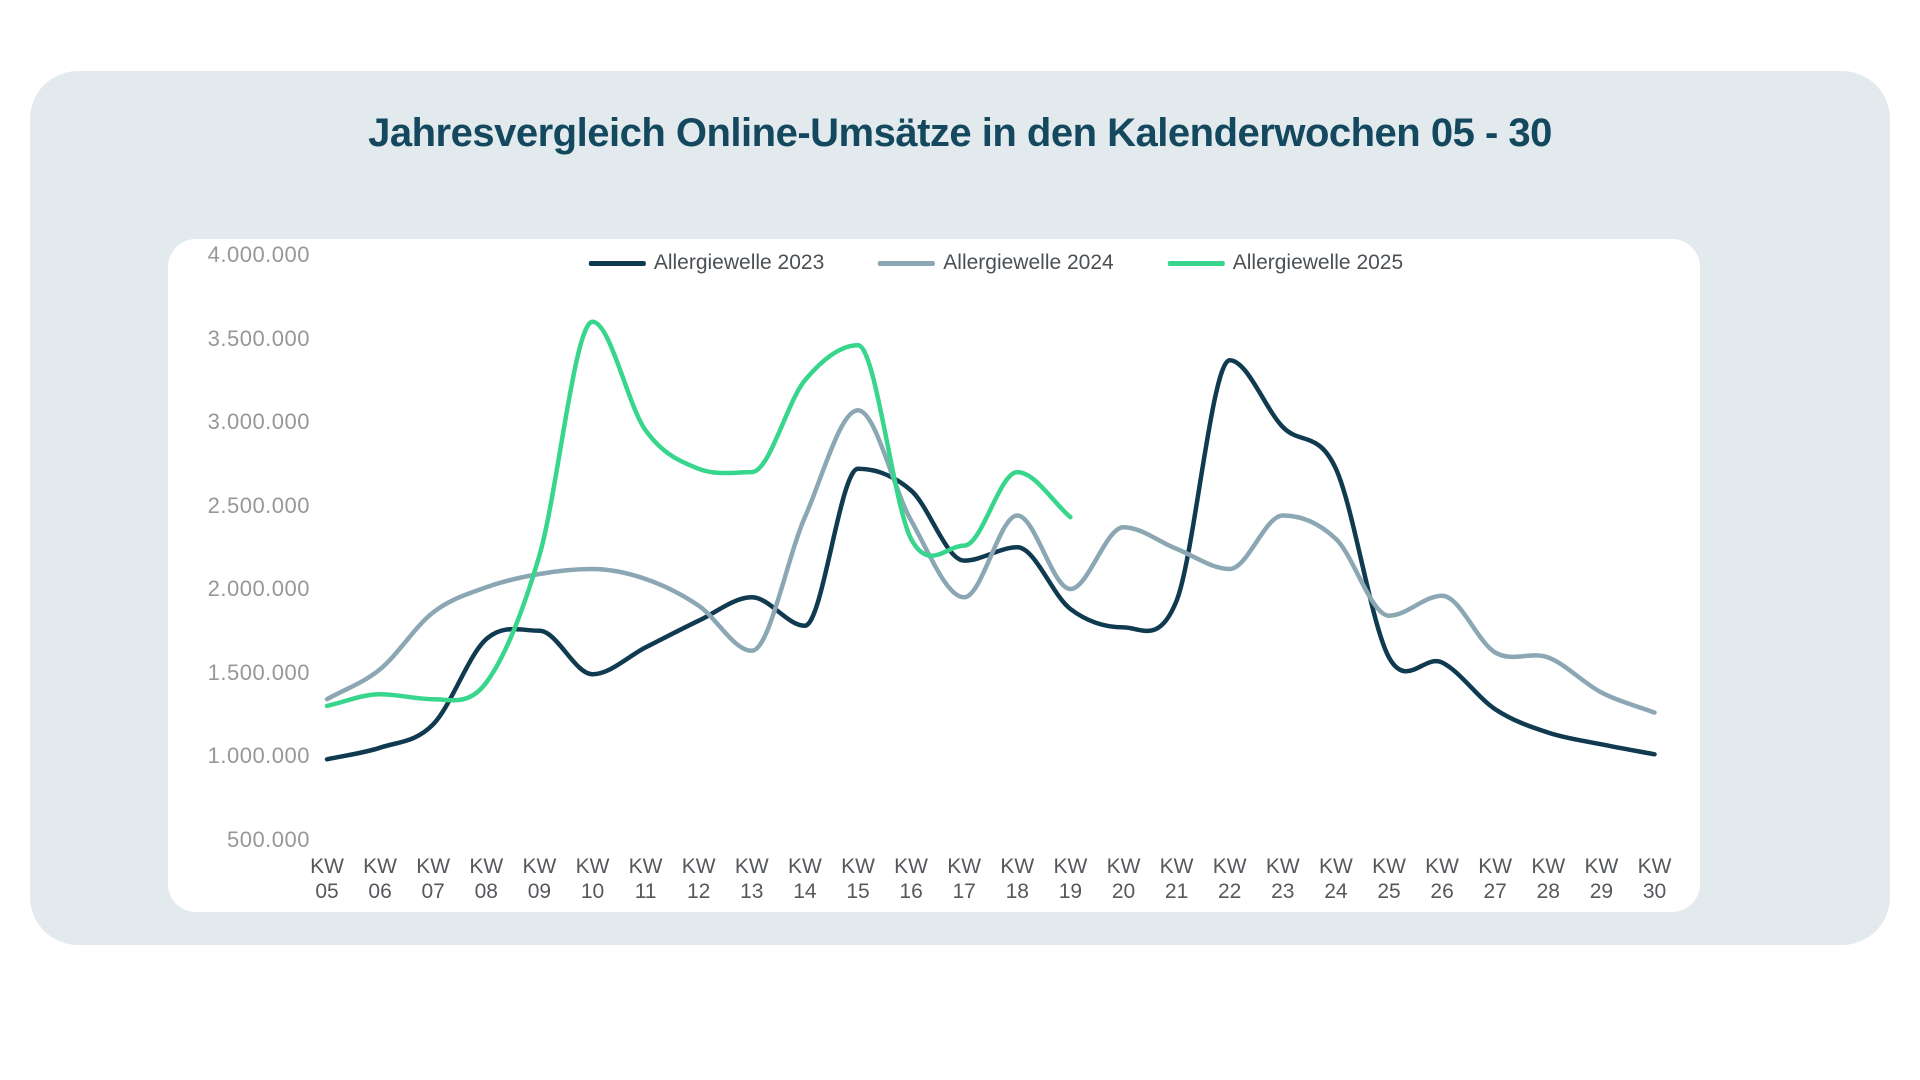  What do you see at coordinates (258, 505) in the screenshot?
I see `y-tick-label: 2.500.000` at bounding box center [258, 505].